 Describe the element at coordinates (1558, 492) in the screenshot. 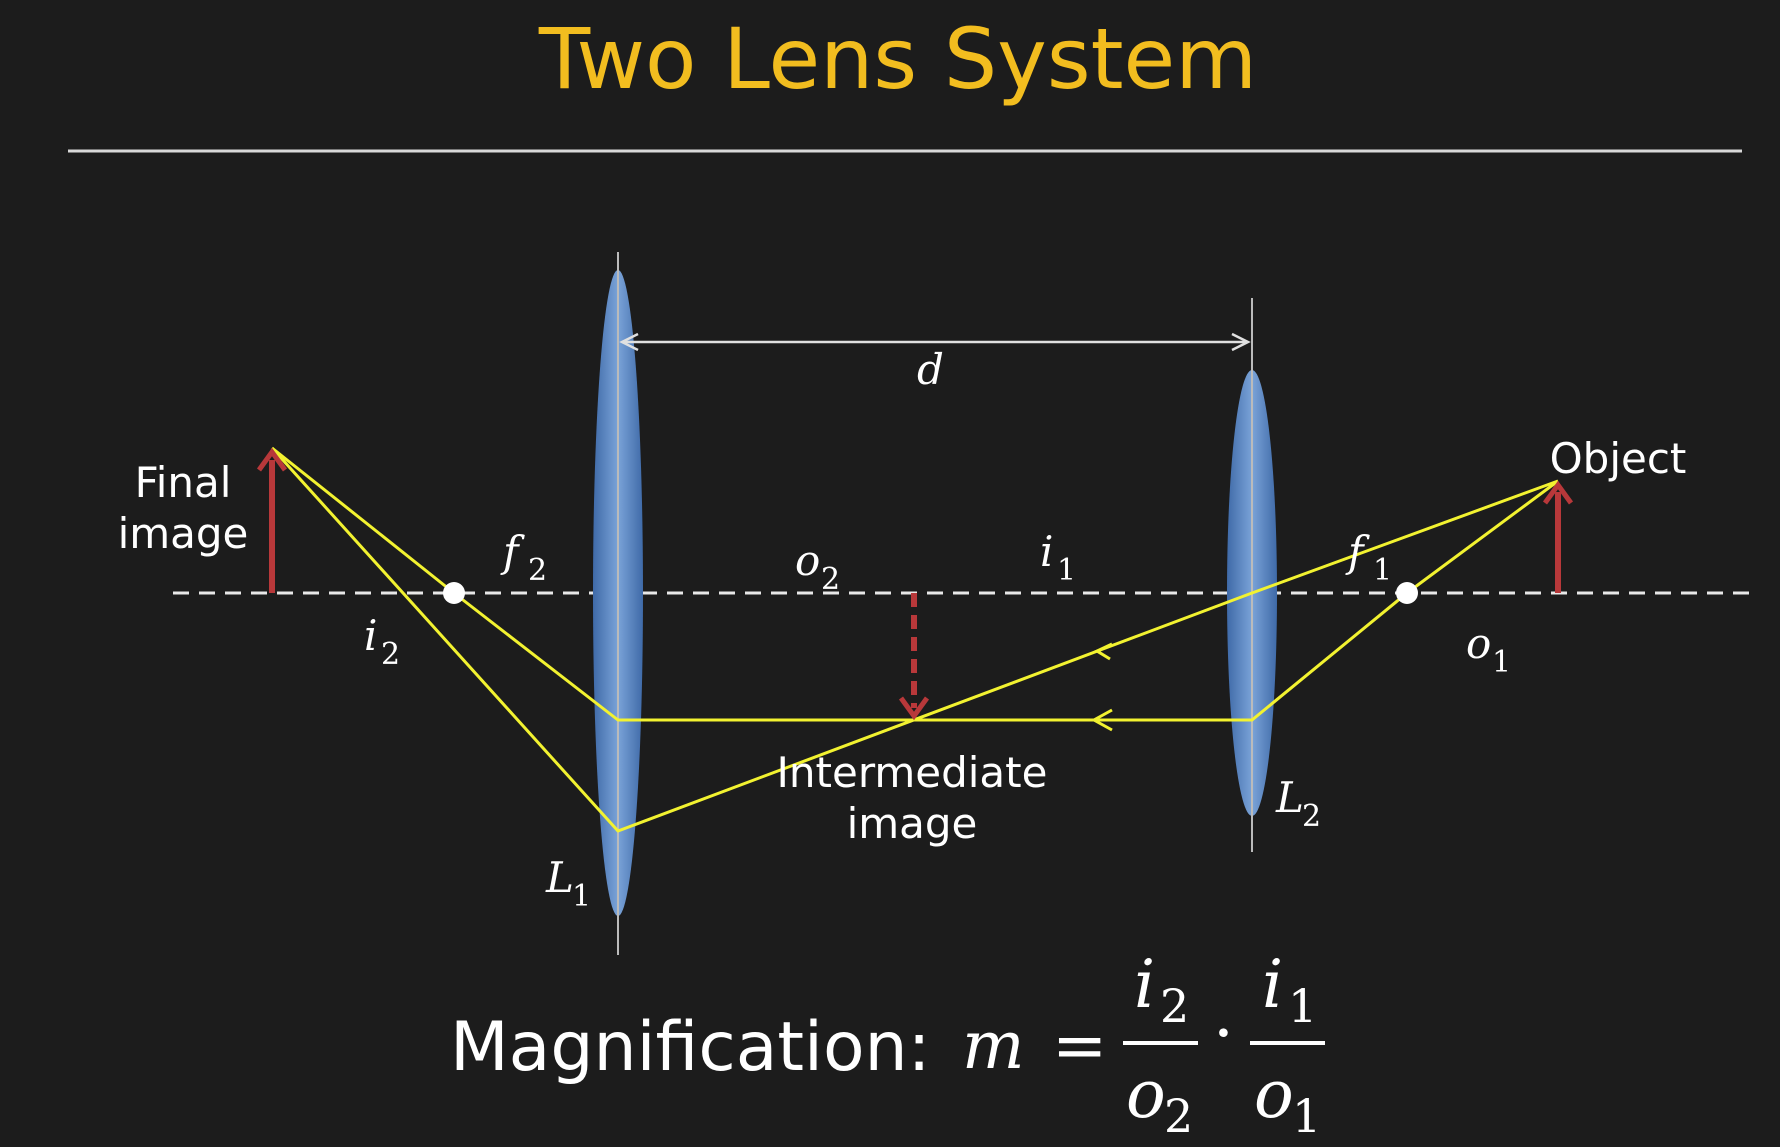

I see `object-arrow-head` at that location.